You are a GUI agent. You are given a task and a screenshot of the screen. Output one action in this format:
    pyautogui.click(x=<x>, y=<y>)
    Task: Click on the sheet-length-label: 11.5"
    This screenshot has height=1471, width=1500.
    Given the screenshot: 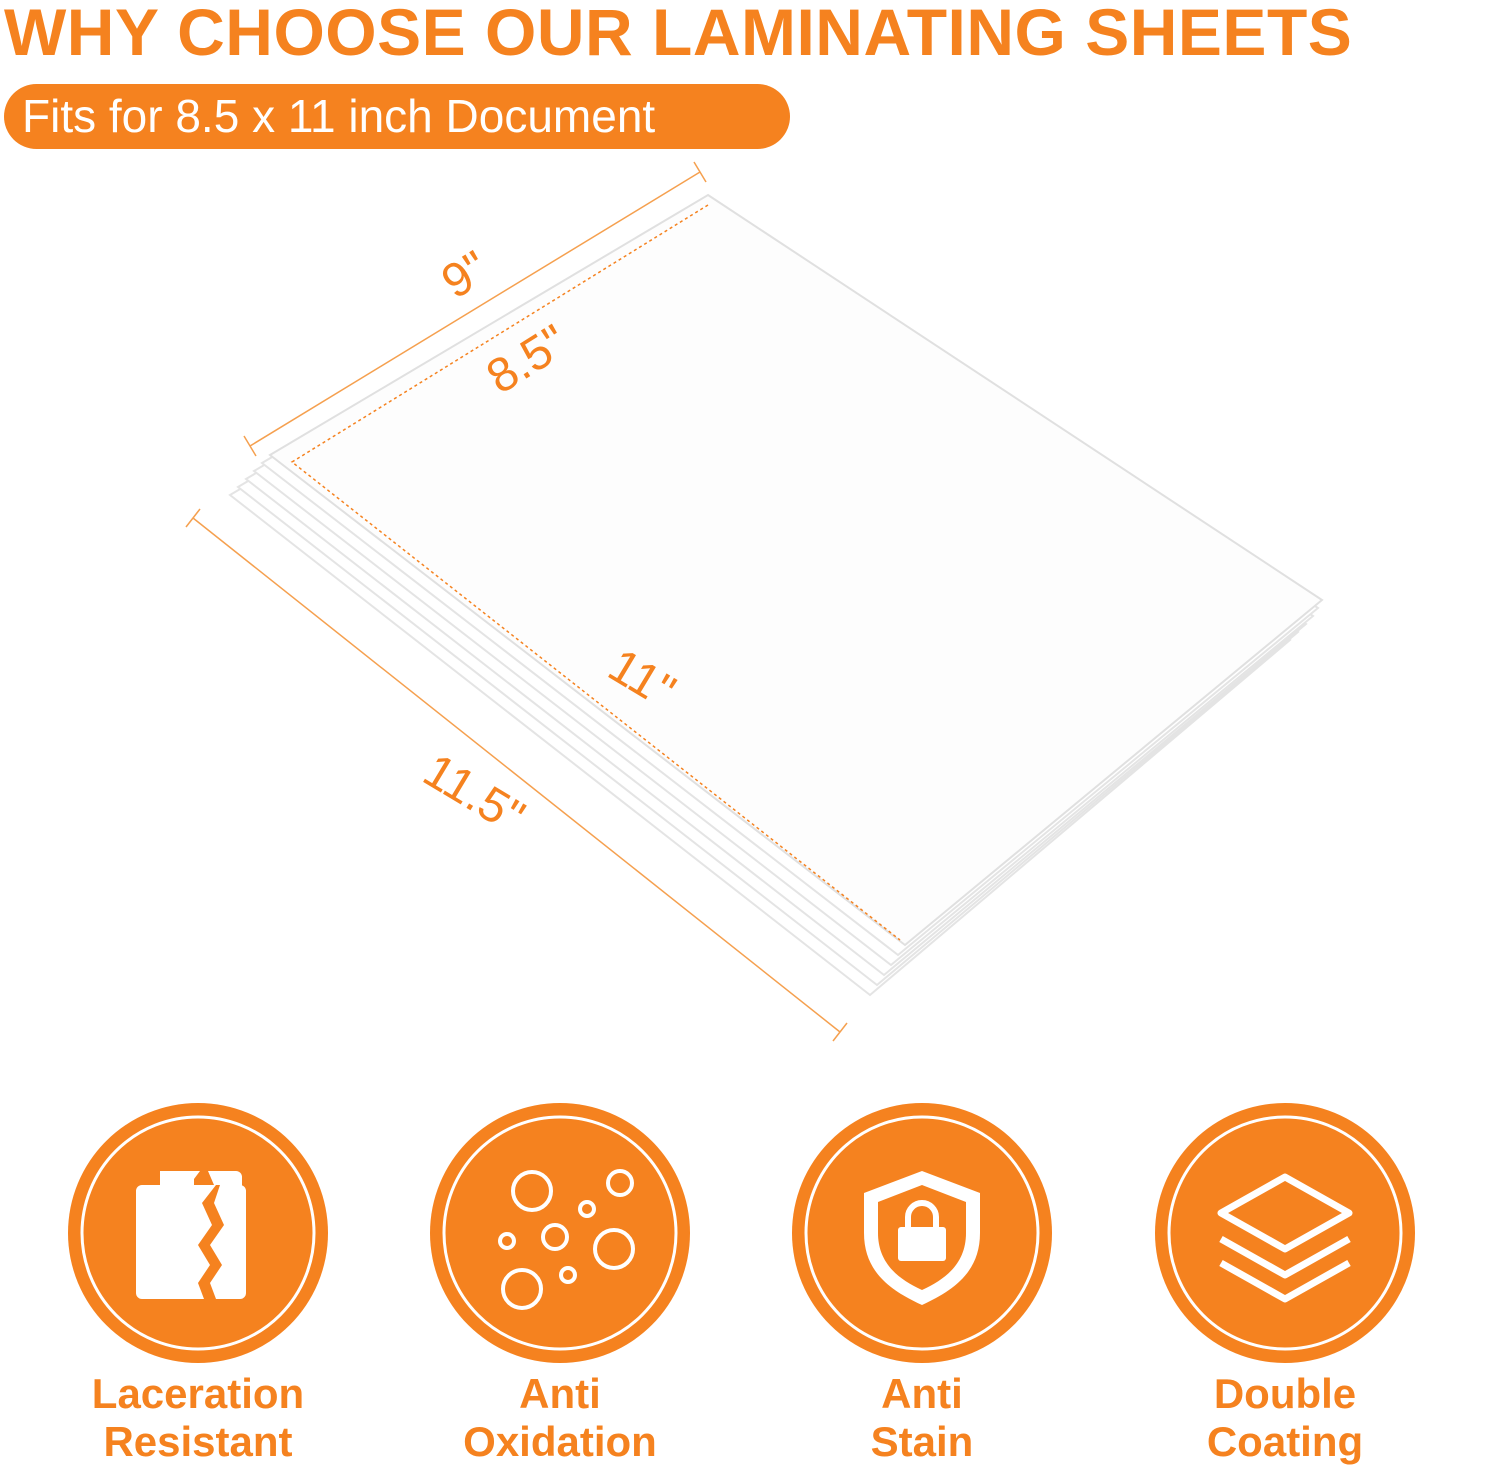 What is the action you would take?
    pyautogui.click(x=473, y=794)
    